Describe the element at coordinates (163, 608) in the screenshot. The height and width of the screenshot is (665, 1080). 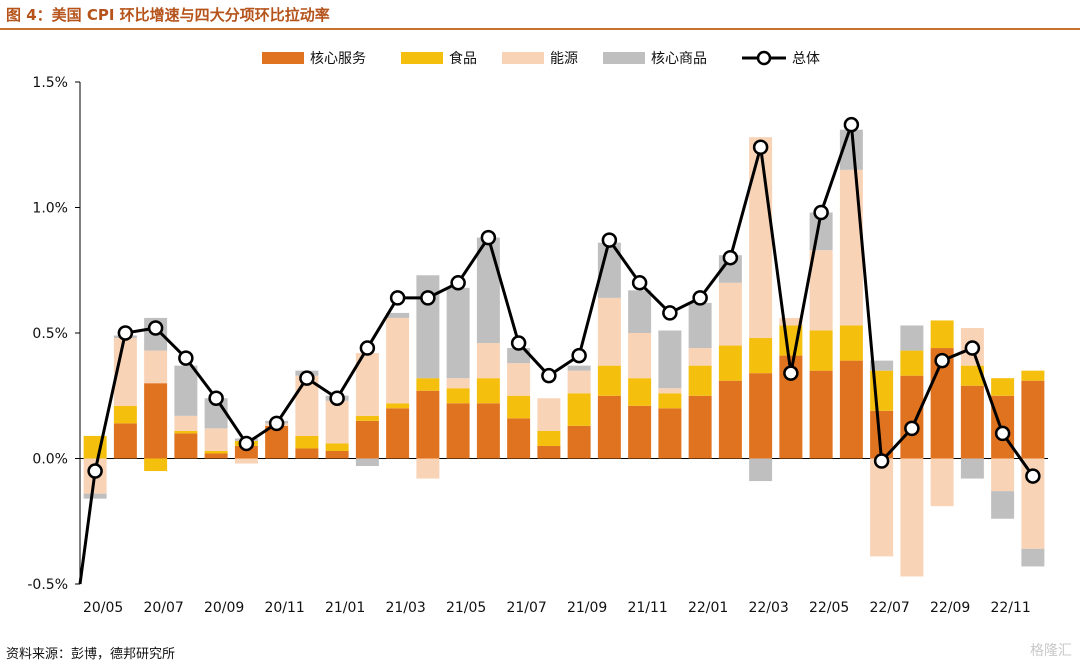
I see `x-tick-label: 20/07` at that location.